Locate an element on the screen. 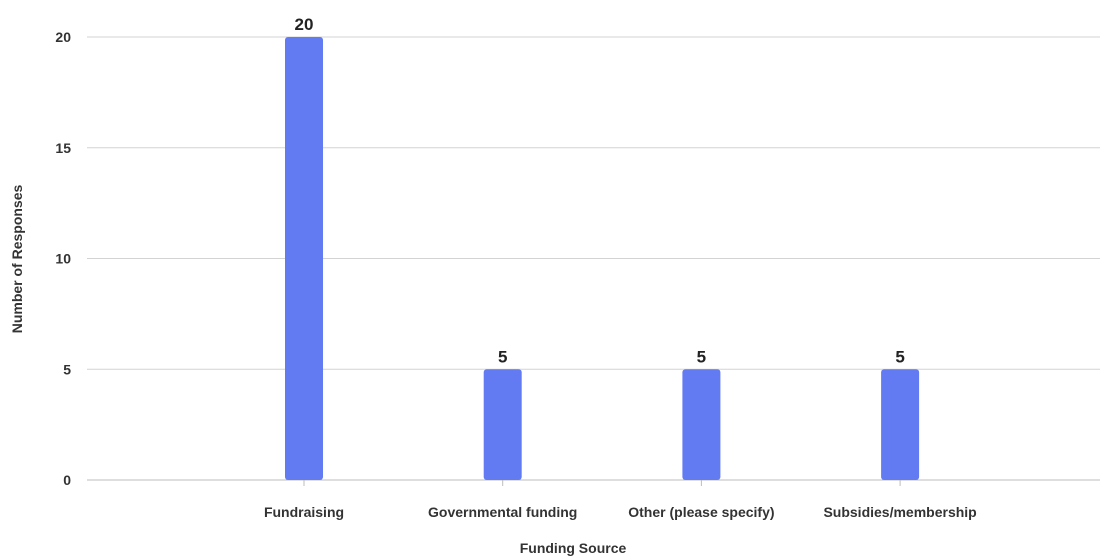  x-tick-label: Other (please specify) is located at coordinates (701, 512).